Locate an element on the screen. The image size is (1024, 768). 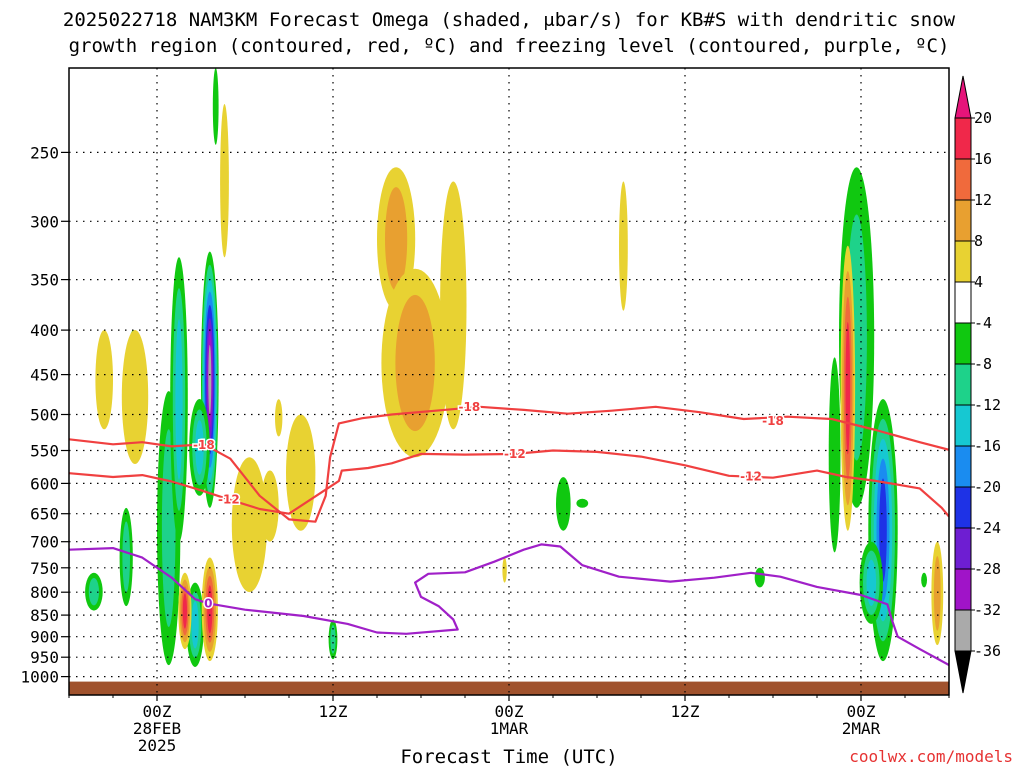
y-tick-label-500: 500 is located at coordinates (44, 415).